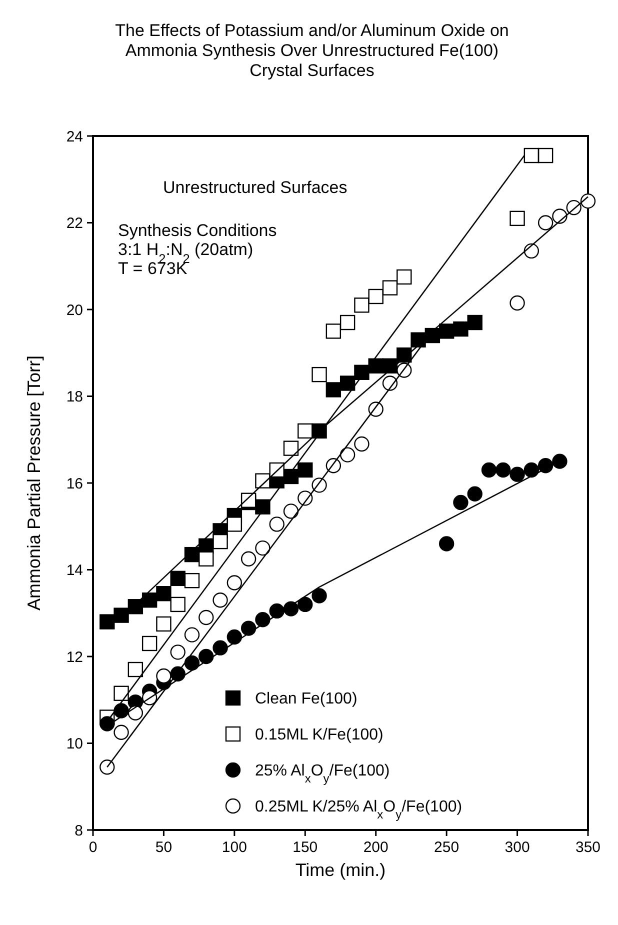 This screenshot has height=925, width=618. I want to click on y-tick-label: 10, so click(74, 744).